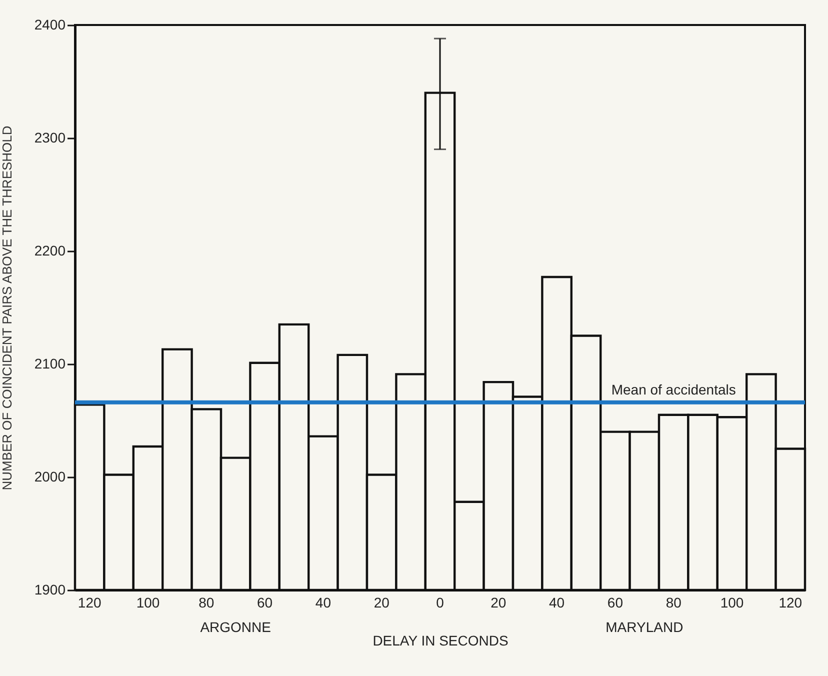 The image size is (828, 676). What do you see at coordinates (50, 590) in the screenshot?
I see `y-tick-label: 1900` at bounding box center [50, 590].